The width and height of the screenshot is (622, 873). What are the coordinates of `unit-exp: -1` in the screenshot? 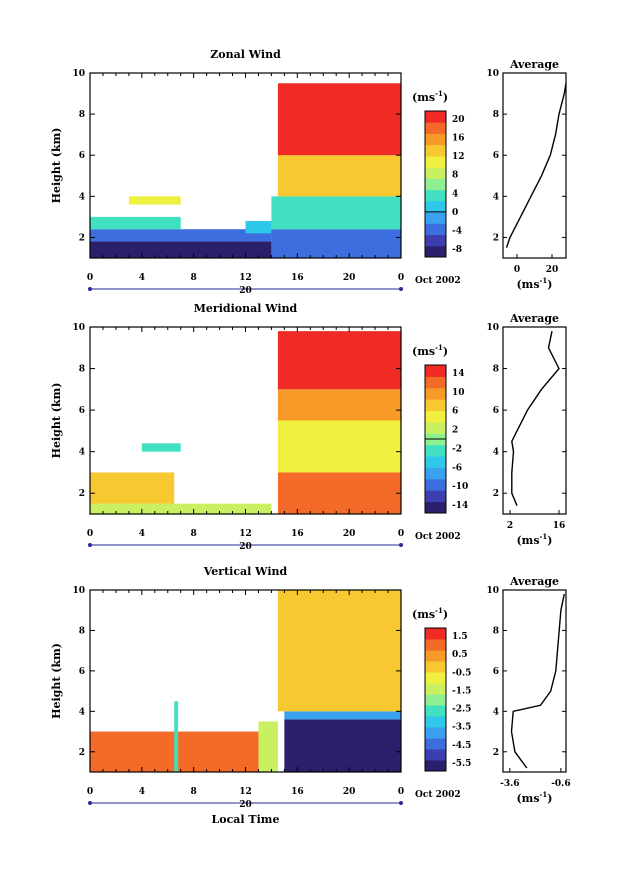 It's located at (439, 93).